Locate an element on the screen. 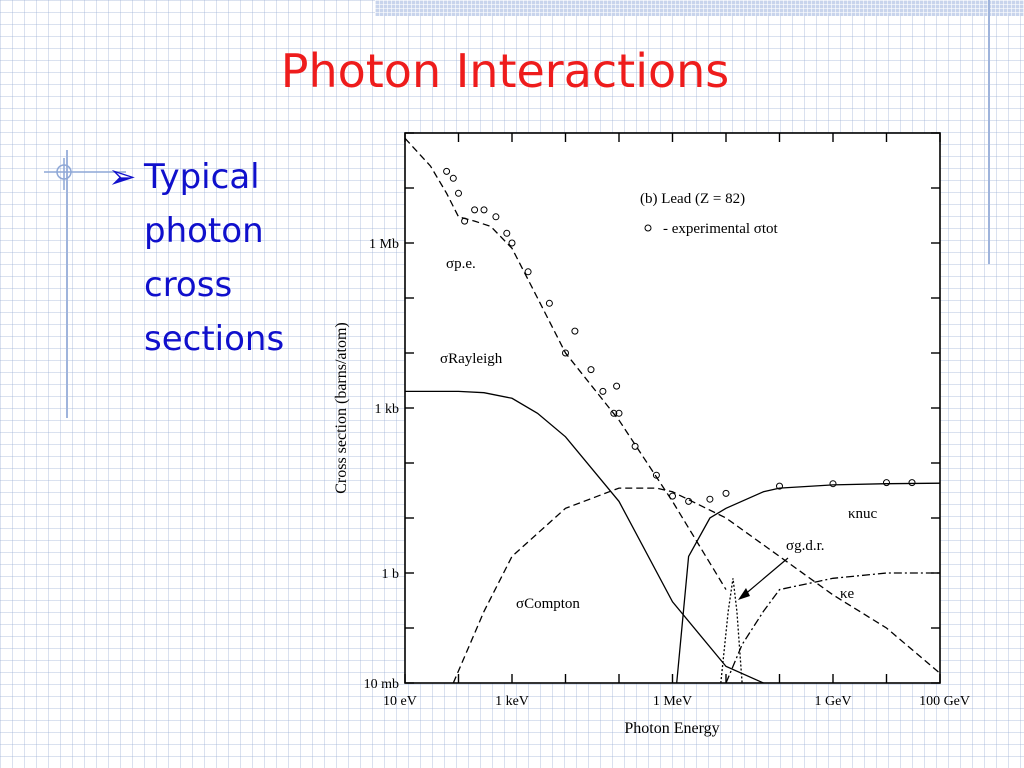 The width and height of the screenshot is (1024, 768). x-tick-label: 100 GeV is located at coordinates (944, 701).